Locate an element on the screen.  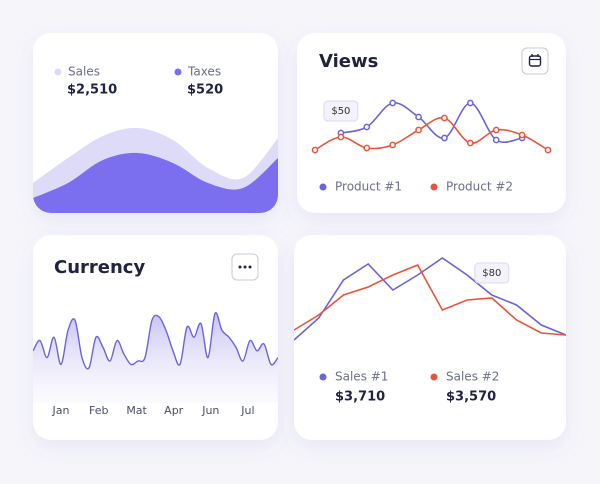
tooltip-text: $50 is located at coordinates (340, 111).